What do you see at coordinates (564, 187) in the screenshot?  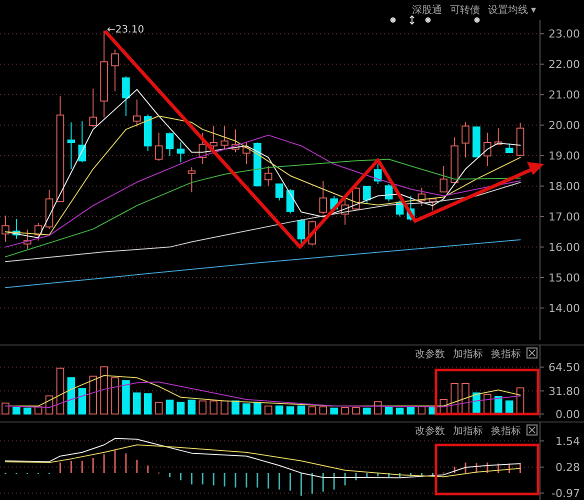 I see `y-tick-label: 18.00` at bounding box center [564, 187].